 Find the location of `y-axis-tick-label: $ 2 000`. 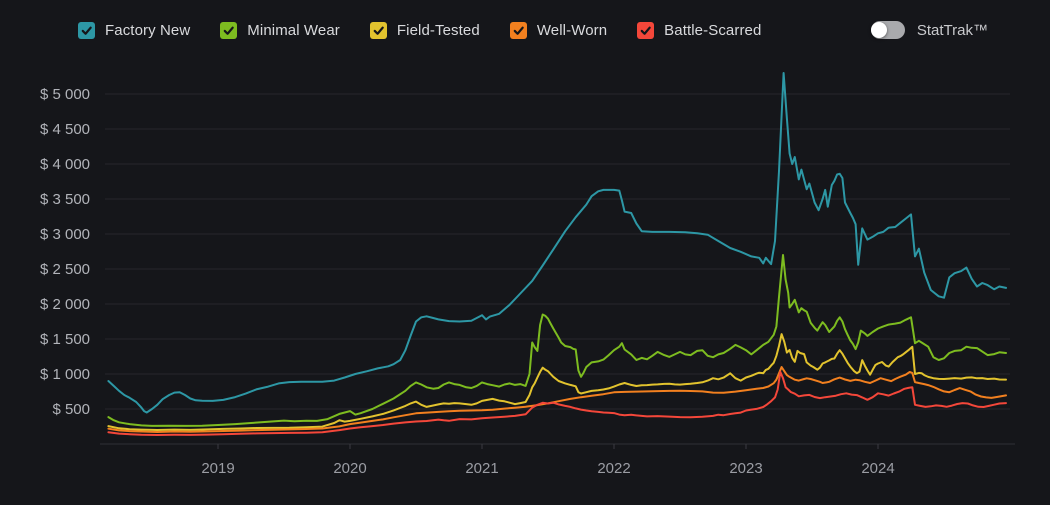

y-axis-tick-label: $ 2 000 is located at coordinates (65, 304).